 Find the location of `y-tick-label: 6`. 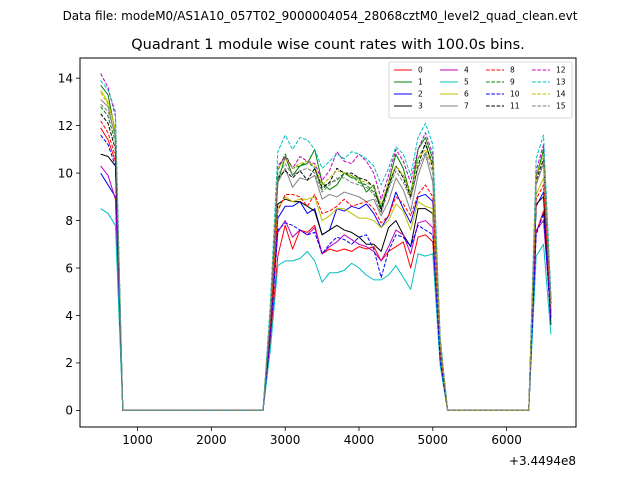

y-tick-label: 6 is located at coordinates (69, 268).